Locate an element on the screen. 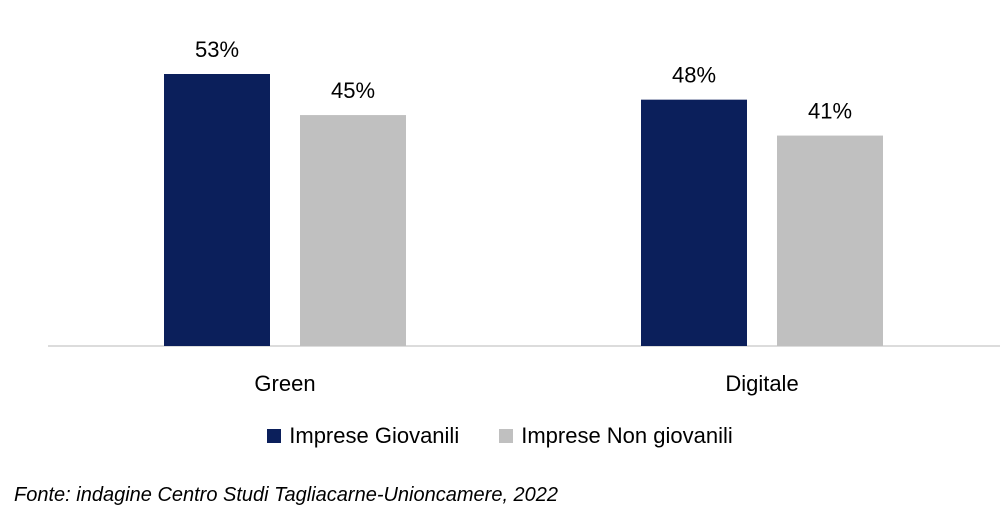 The height and width of the screenshot is (507, 1000). legend: Imprese Giovanili Imprese Non giovanili is located at coordinates (500, 436).